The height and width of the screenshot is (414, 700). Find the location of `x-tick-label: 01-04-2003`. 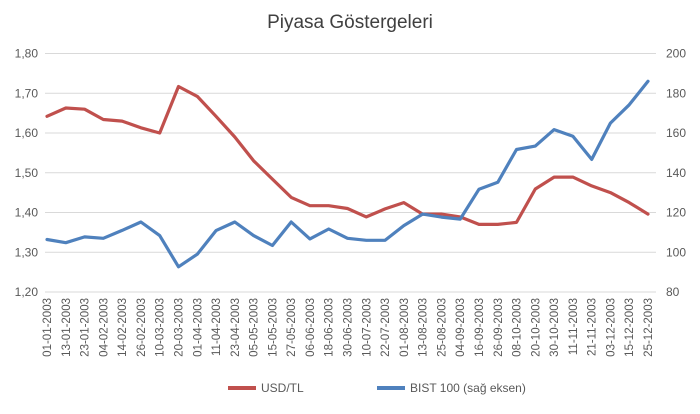

x-tick-label: 01-04-2003 is located at coordinates (198, 327).